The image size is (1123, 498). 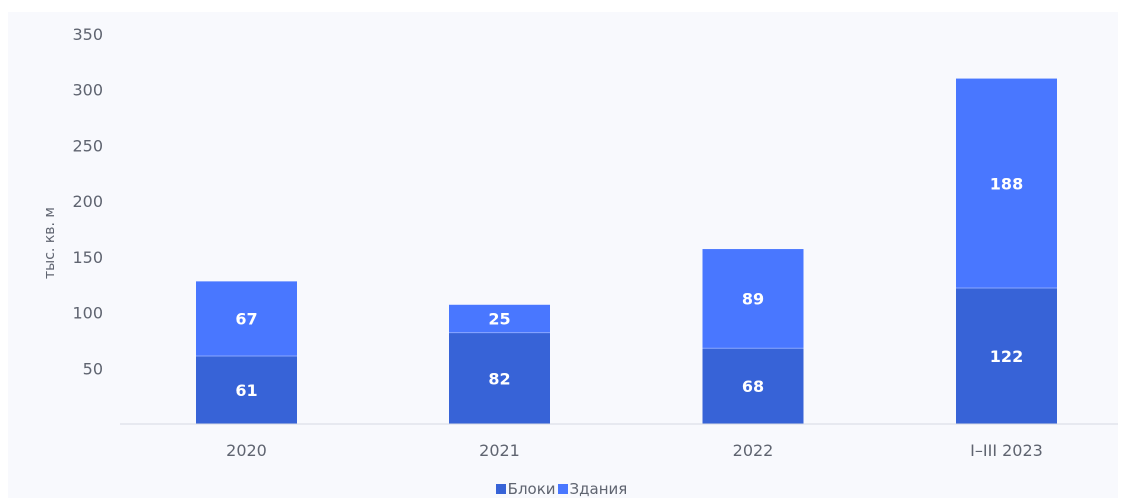 I want to click on bar-data-label: 188, so click(x=1006, y=183).